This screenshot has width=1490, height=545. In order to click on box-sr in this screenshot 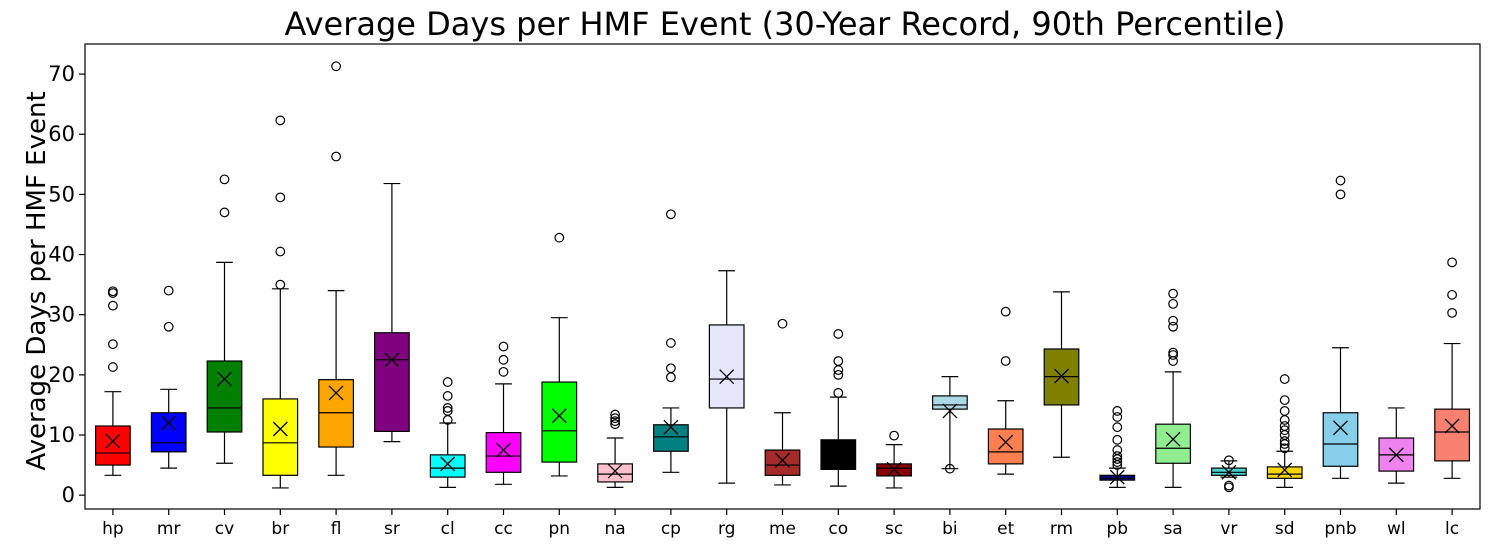, I will do `click(392, 382)`.